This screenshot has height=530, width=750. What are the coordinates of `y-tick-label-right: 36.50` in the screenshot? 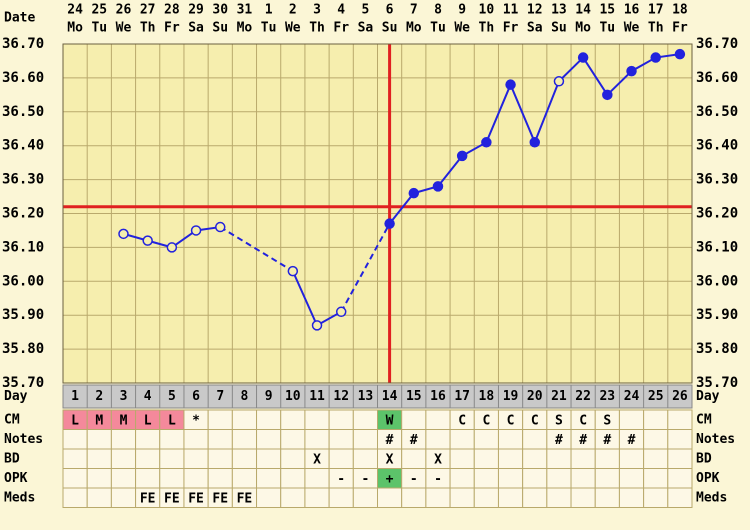 It's located at (717, 112).